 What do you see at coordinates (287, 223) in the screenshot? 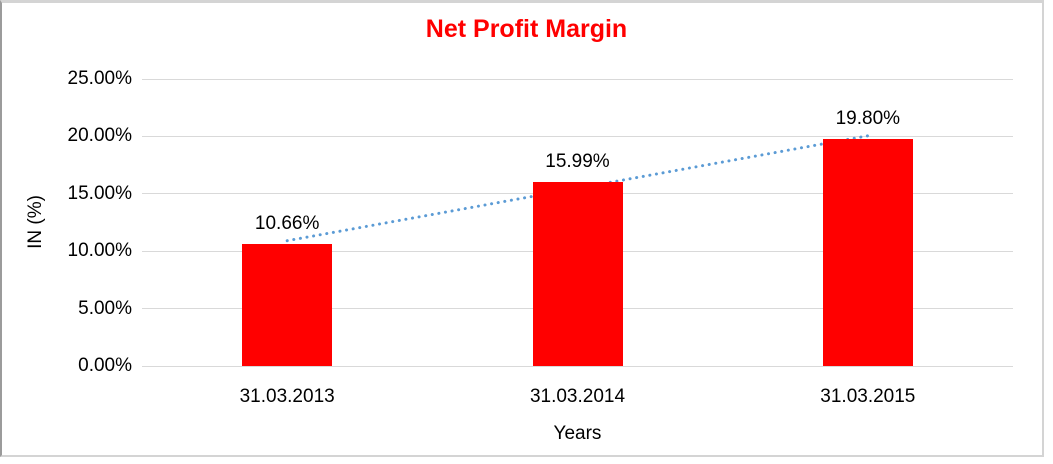
I see `bar-value-label: 10.66%` at bounding box center [287, 223].